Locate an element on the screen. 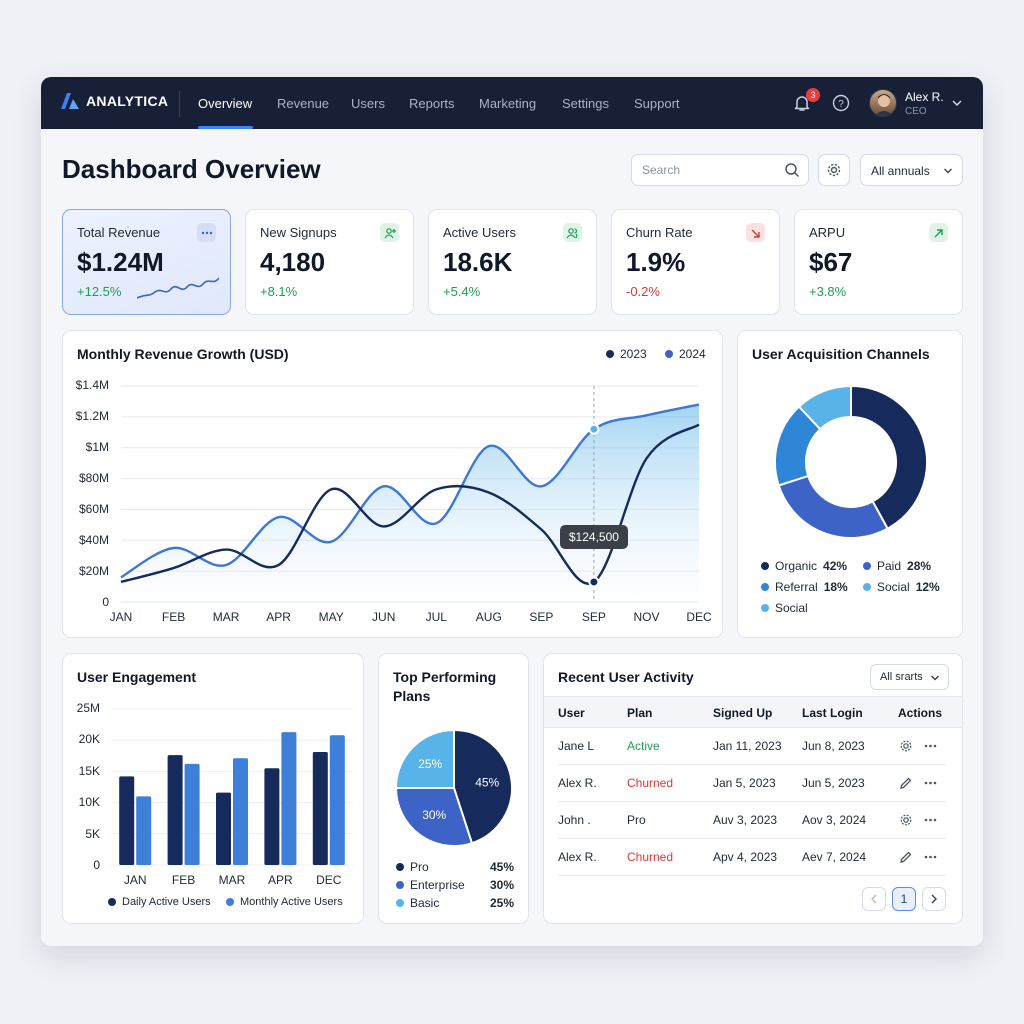  table-row: Alex R. Churned Apv 4, 2023 Aev 7, 2024 is located at coordinates (752, 857).